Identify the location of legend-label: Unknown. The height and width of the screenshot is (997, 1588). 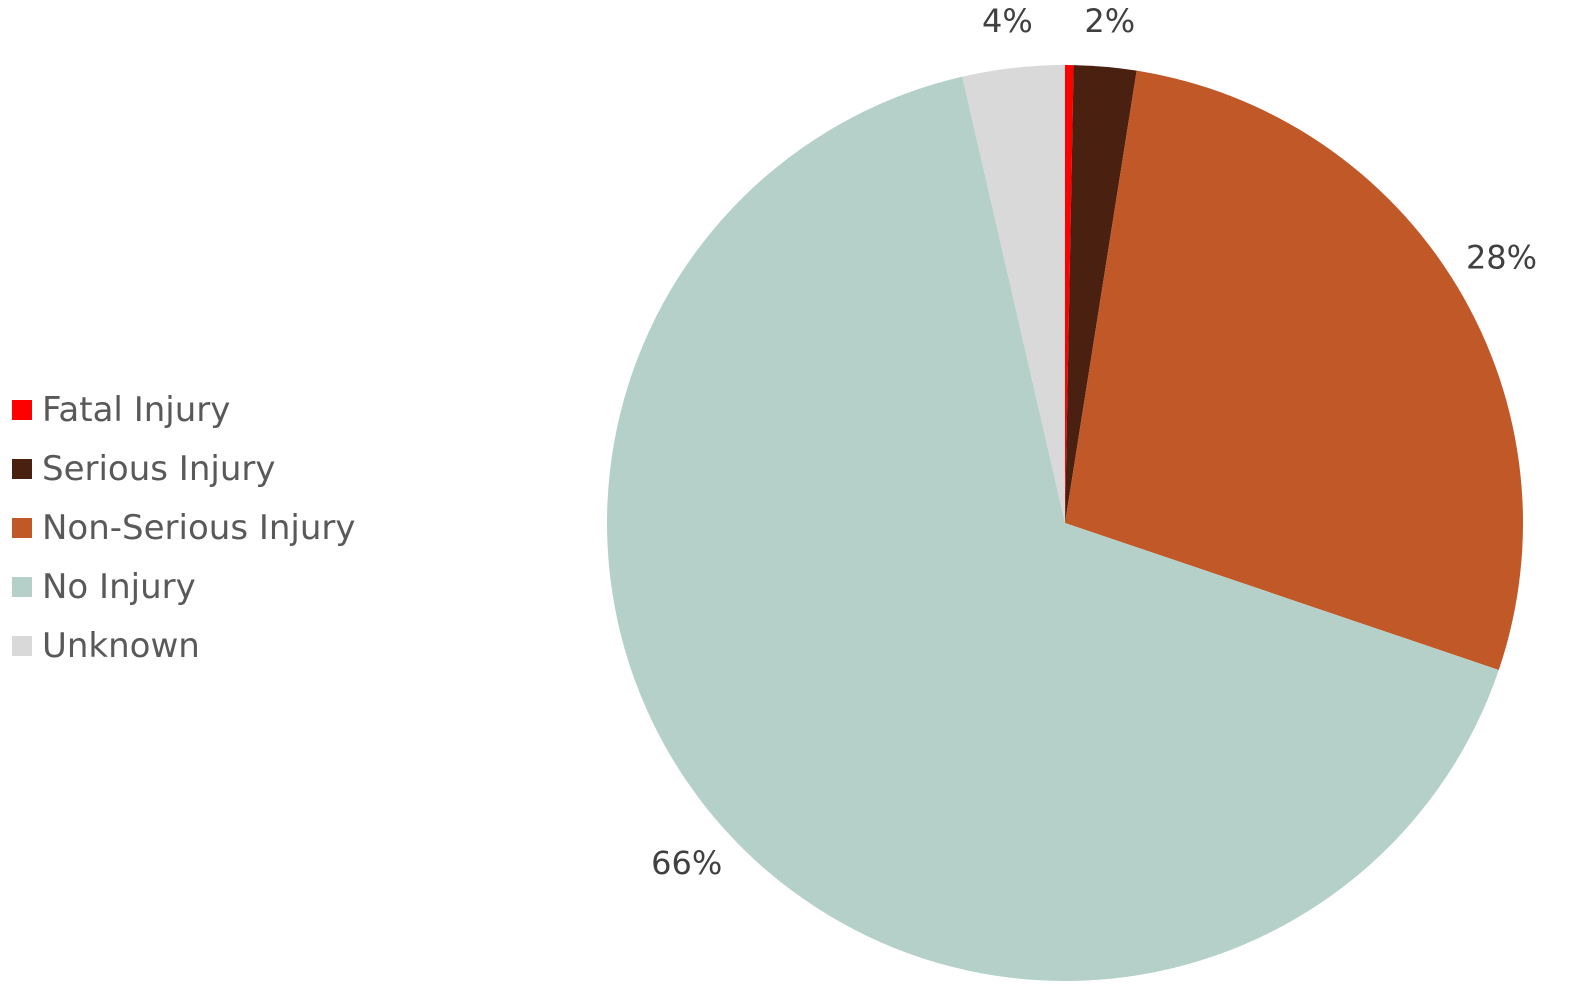
(121, 645).